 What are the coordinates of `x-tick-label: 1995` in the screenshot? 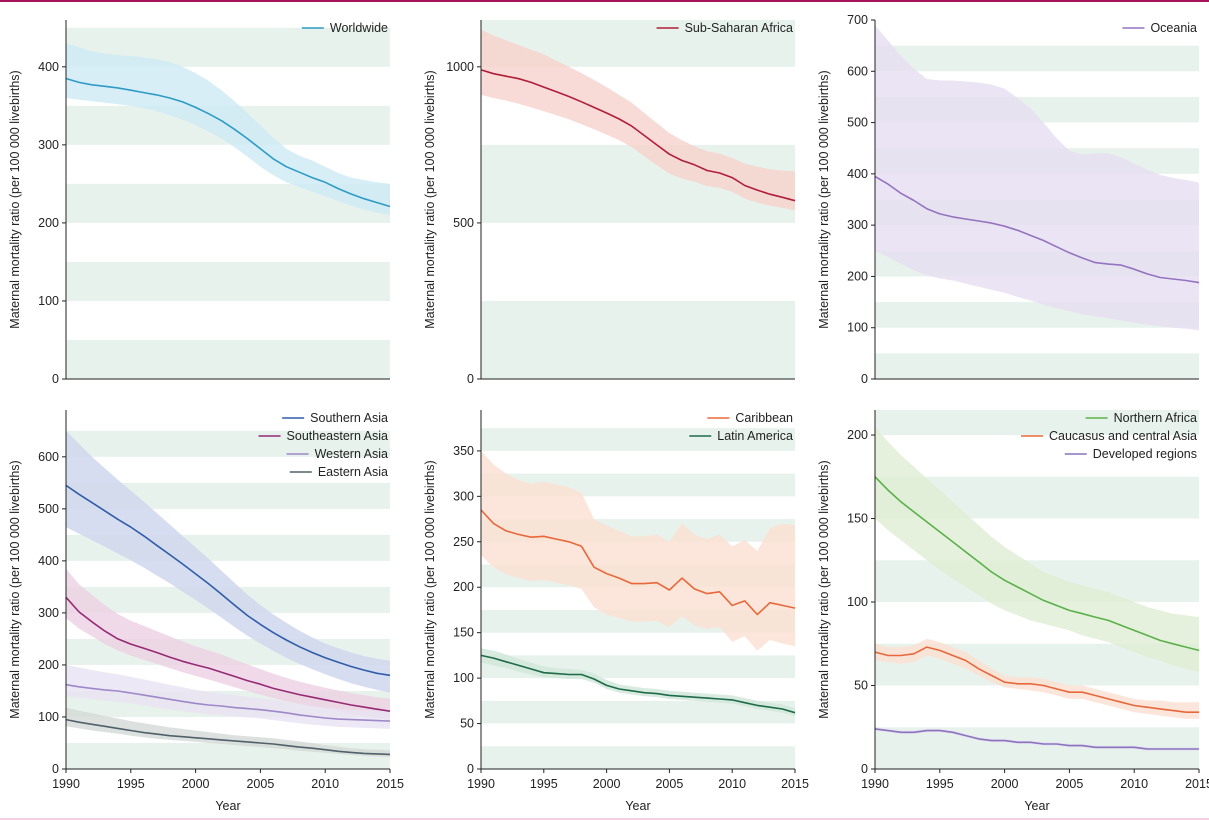 It's located at (544, 784).